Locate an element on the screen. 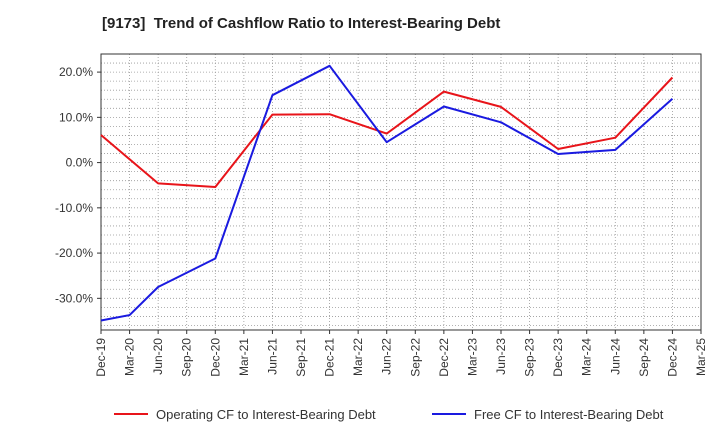 This screenshot has height=440, width=720. y-tick-label: -20.0% is located at coordinates (74, 253).